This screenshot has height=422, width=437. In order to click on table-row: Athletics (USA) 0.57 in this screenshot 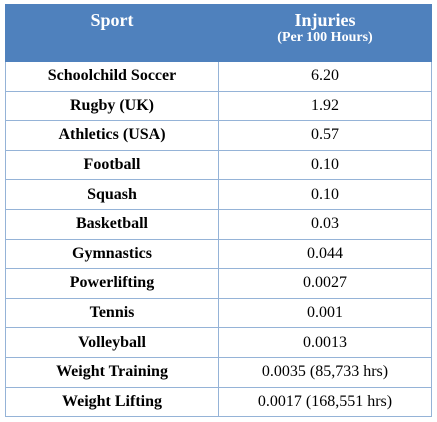, I will do `click(218, 135)`.